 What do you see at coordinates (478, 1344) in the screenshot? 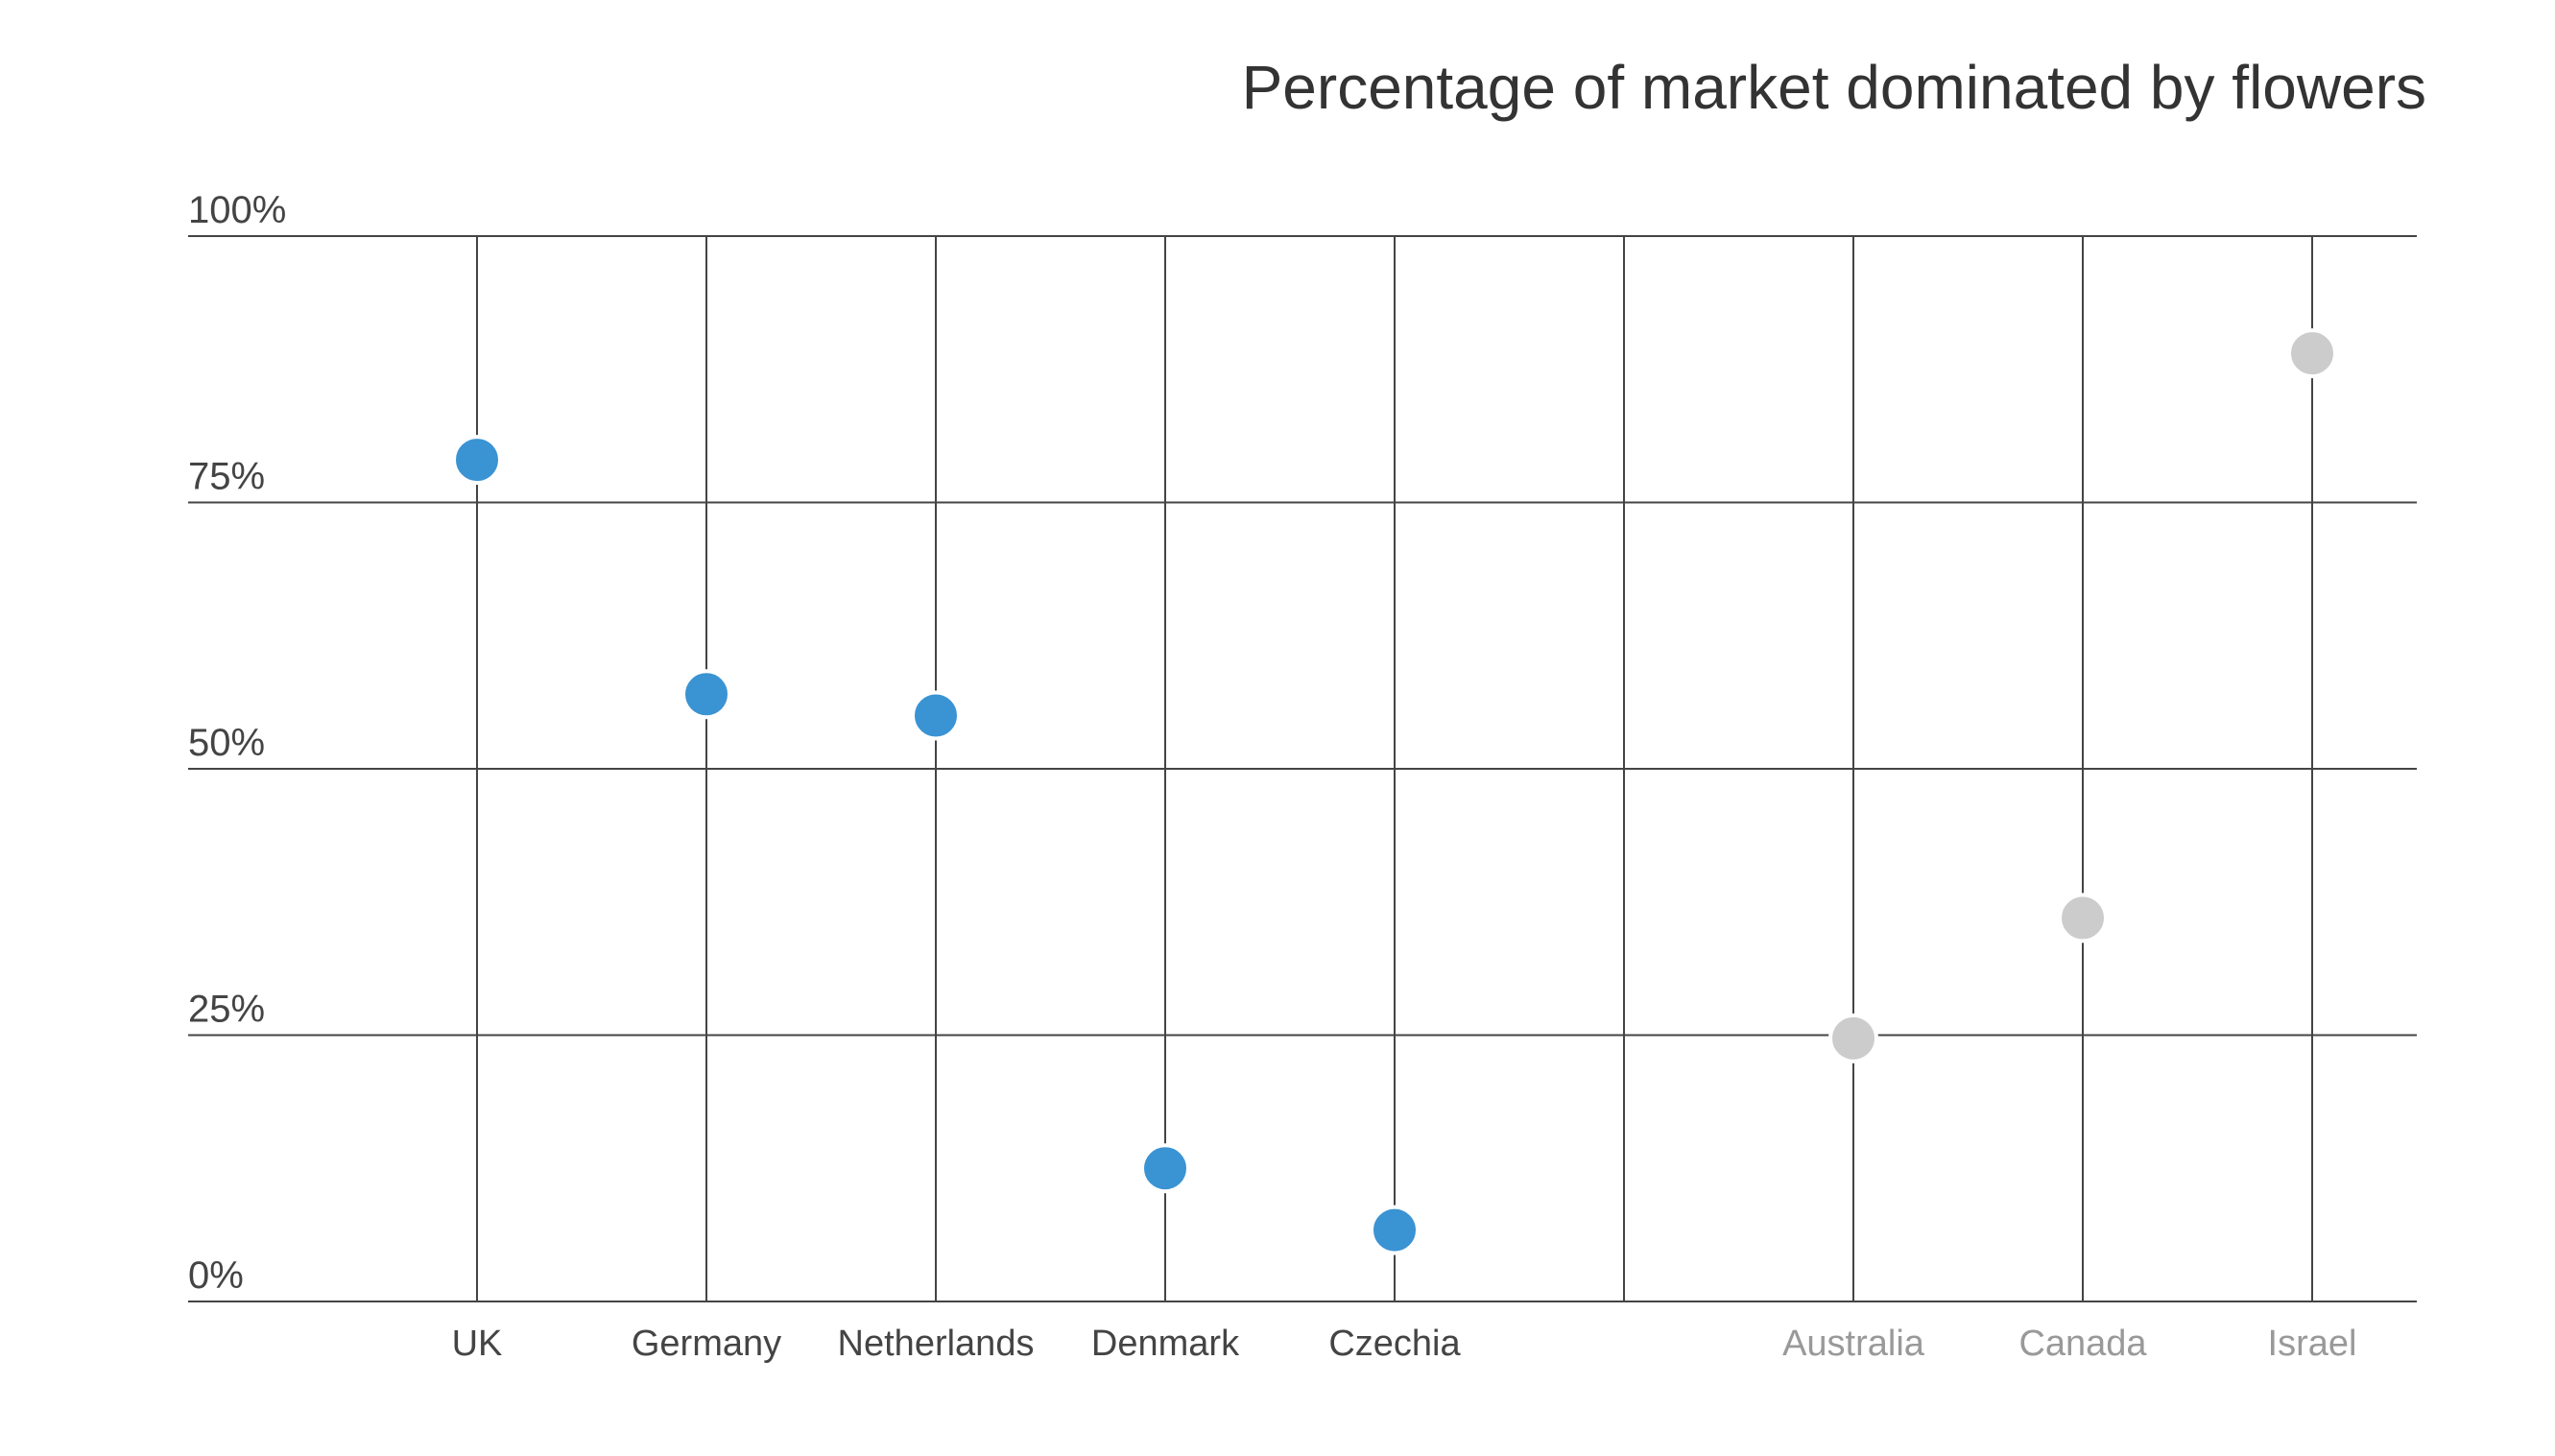
I see `x-tick-label: UK` at bounding box center [478, 1344].